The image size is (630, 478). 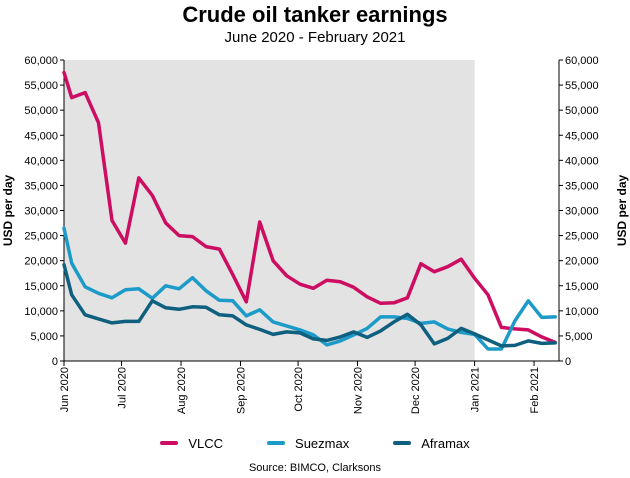 What do you see at coordinates (41, 237) in the screenshot?
I see `y-tick-label-left: 25,000` at bounding box center [41, 237].